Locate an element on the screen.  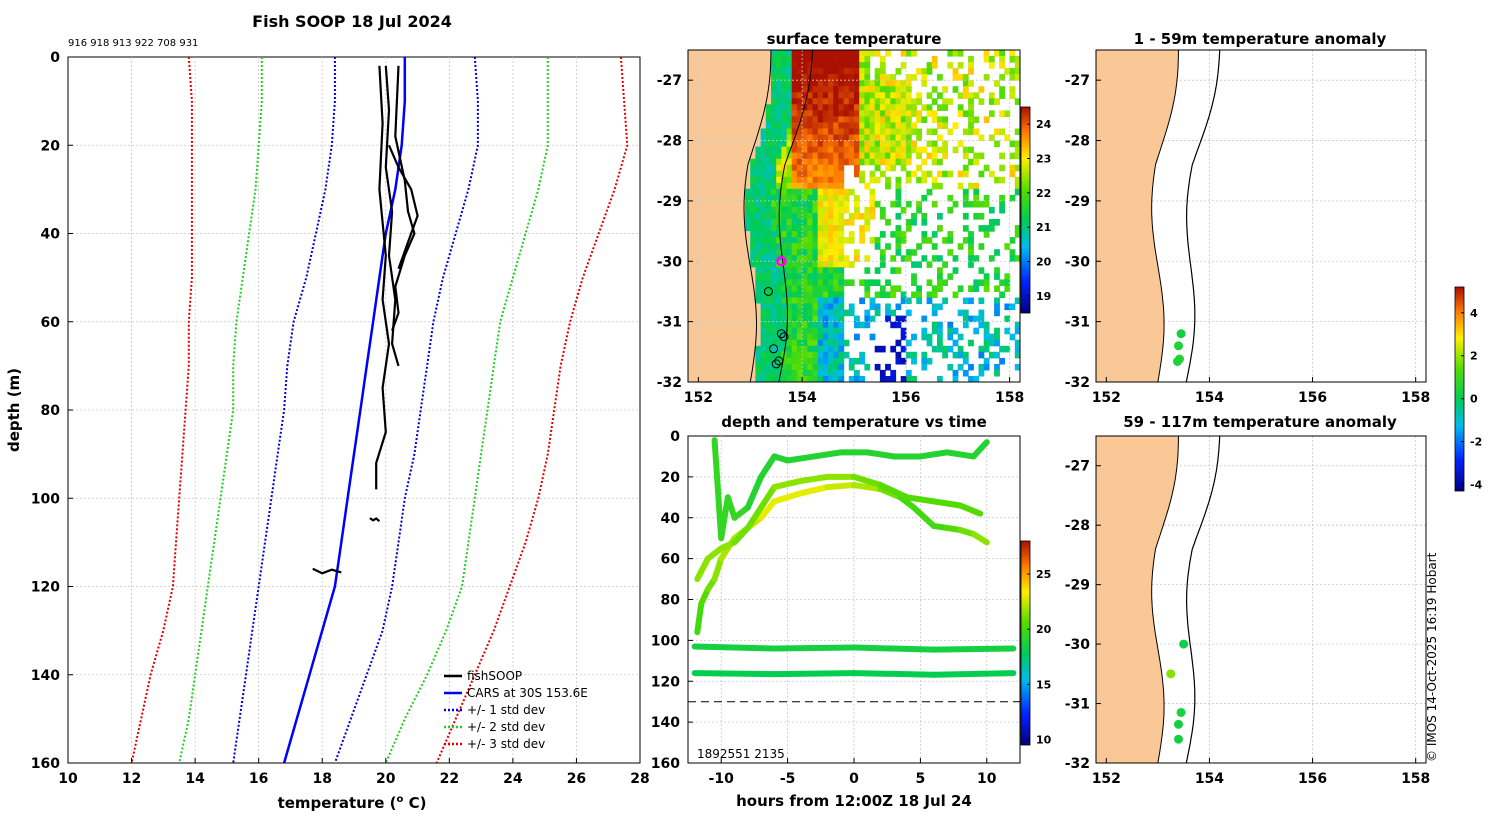
sst-colorbar-tick-label: 19 is located at coordinates (1043, 296).